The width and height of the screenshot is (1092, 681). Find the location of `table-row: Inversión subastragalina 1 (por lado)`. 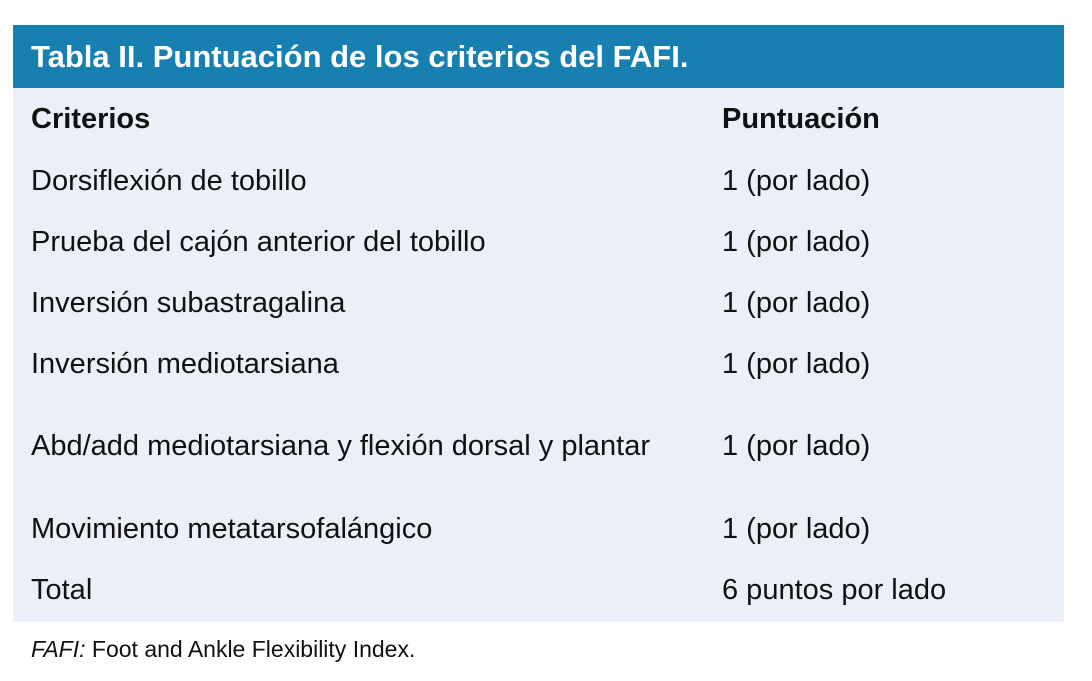

table-row: Inversión subastragalina 1 (por lado) is located at coordinates (538, 302).